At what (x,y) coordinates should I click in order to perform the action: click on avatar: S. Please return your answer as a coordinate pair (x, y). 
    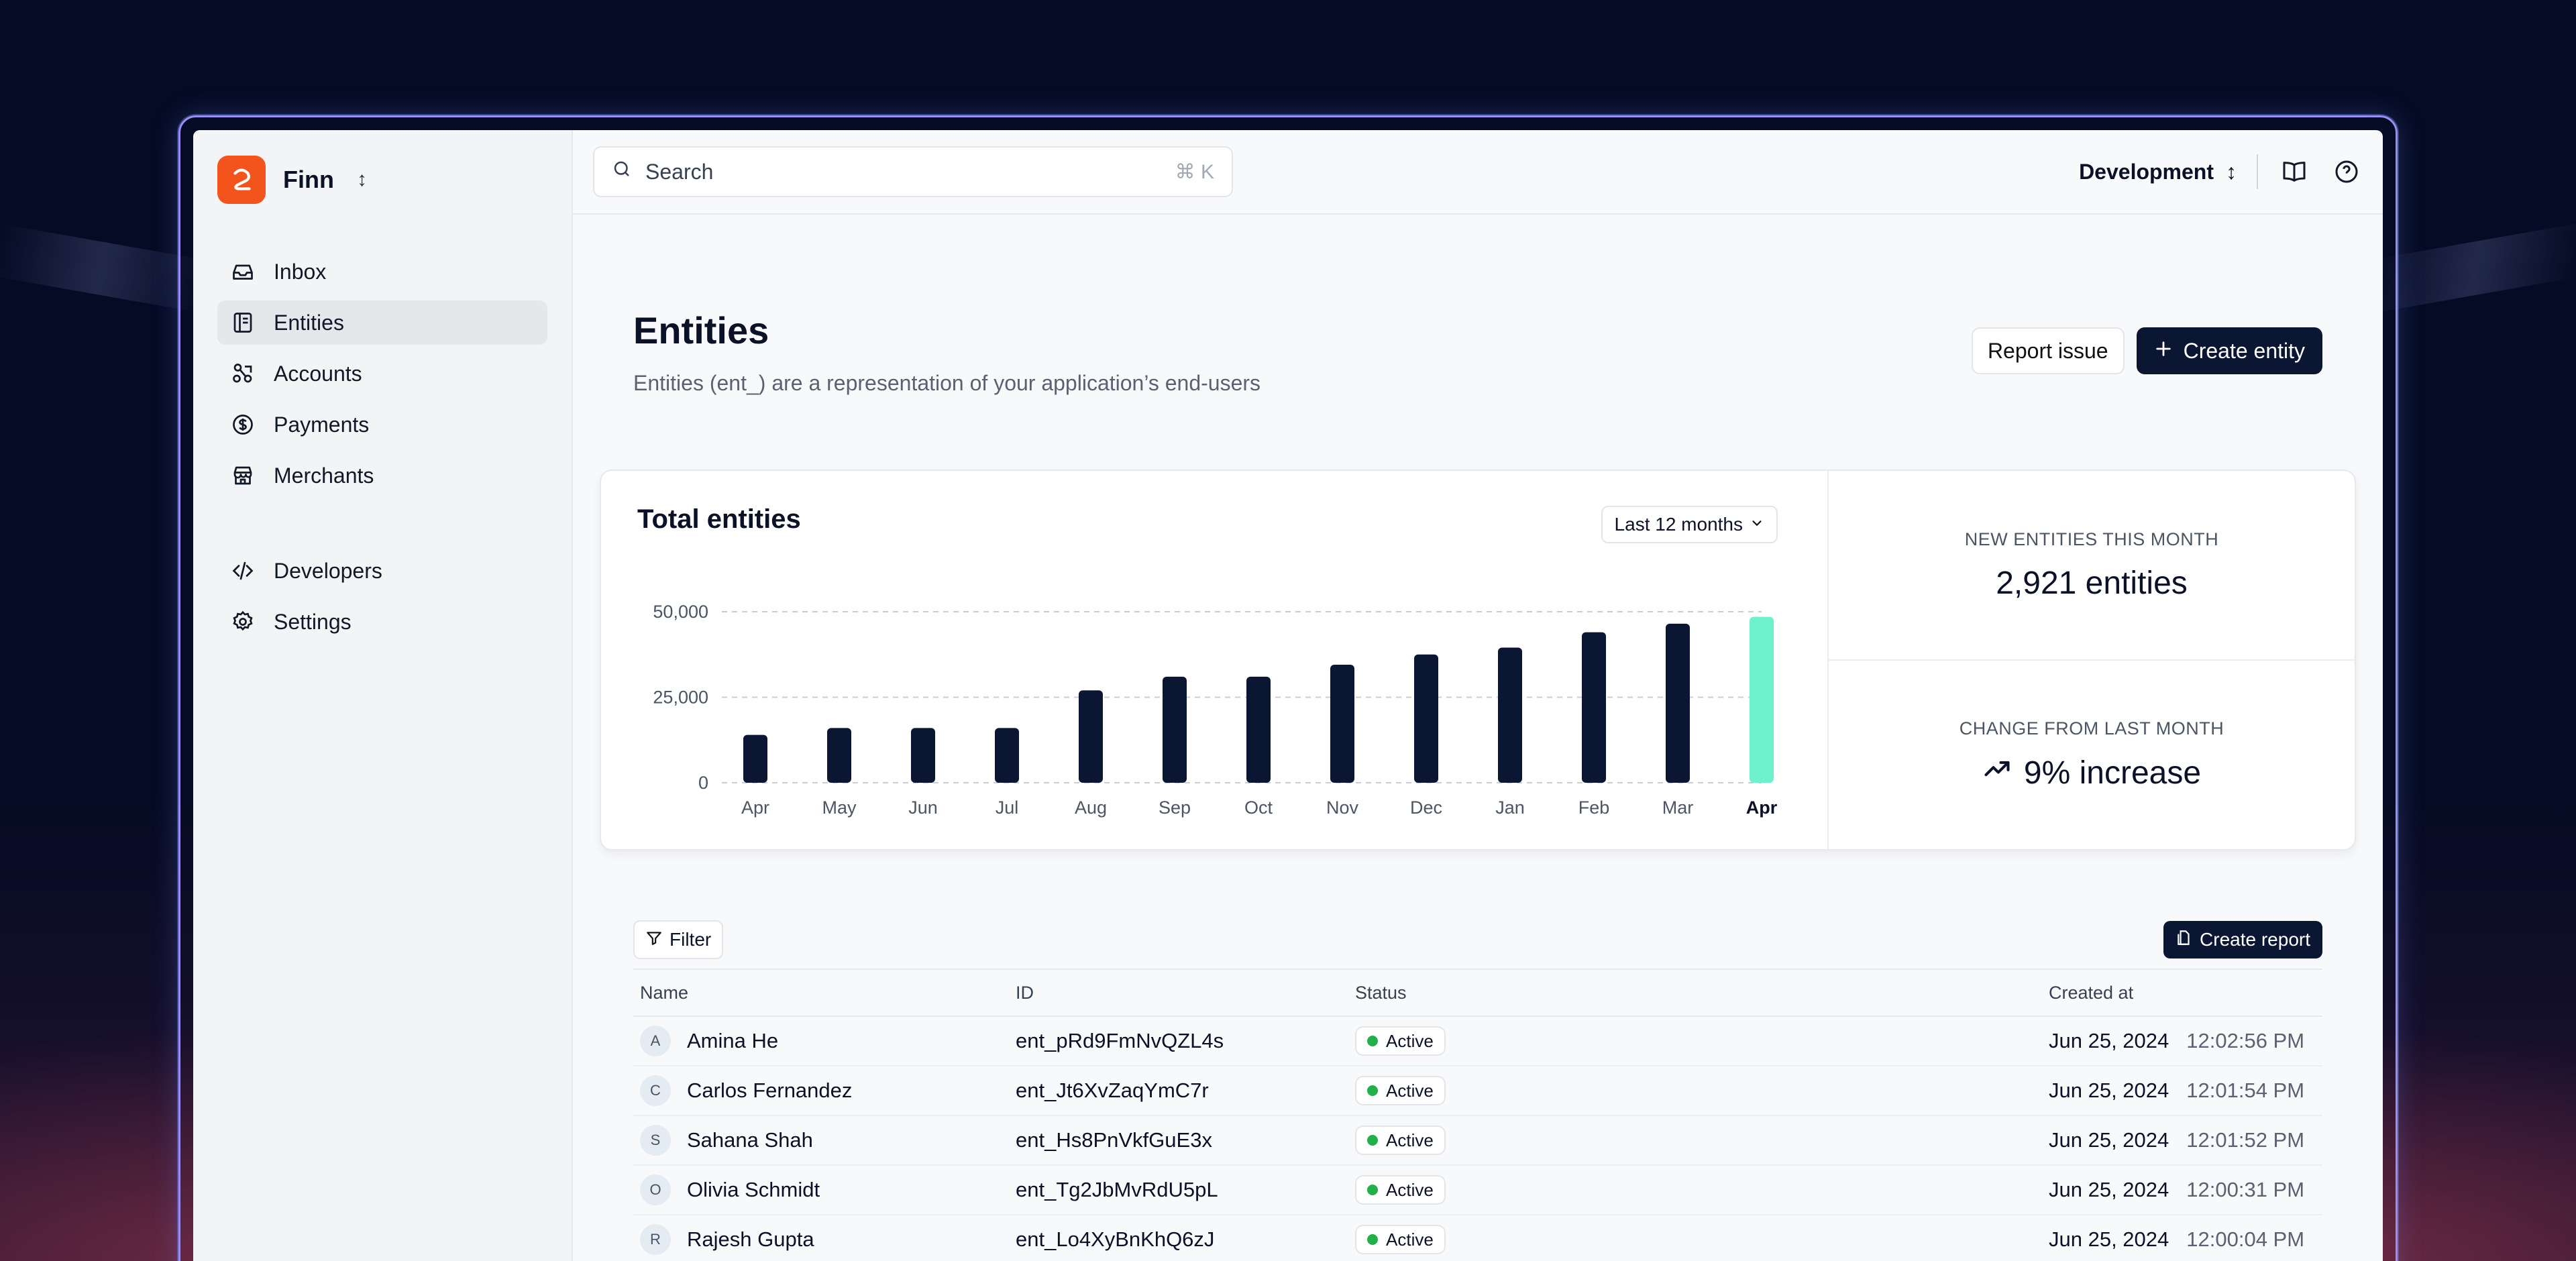
    Looking at the image, I should click on (655, 1141).